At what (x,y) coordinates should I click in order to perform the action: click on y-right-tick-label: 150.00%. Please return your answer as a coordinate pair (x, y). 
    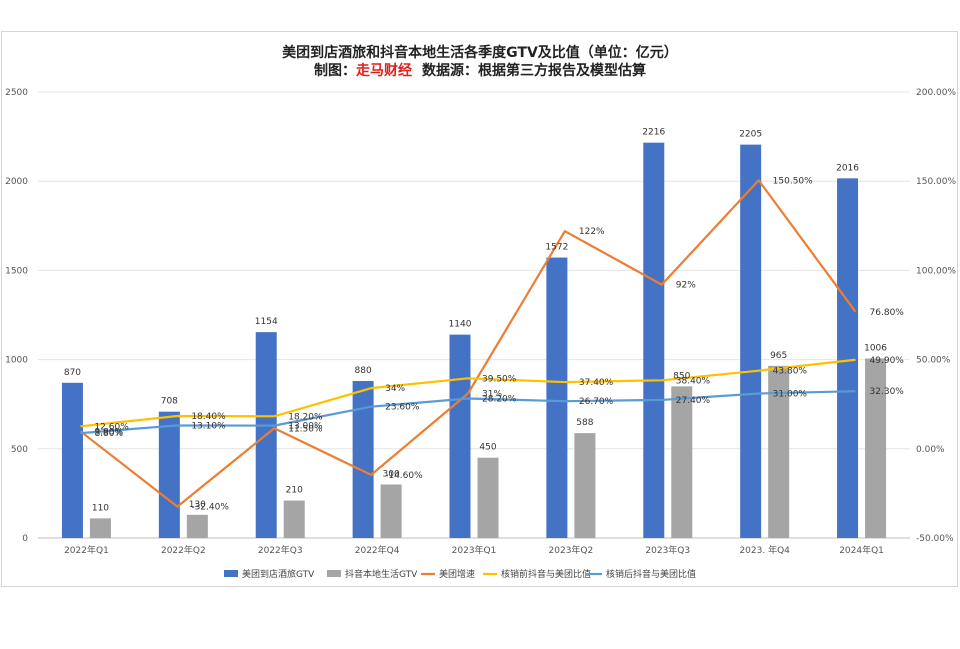
    Looking at the image, I should click on (936, 182).